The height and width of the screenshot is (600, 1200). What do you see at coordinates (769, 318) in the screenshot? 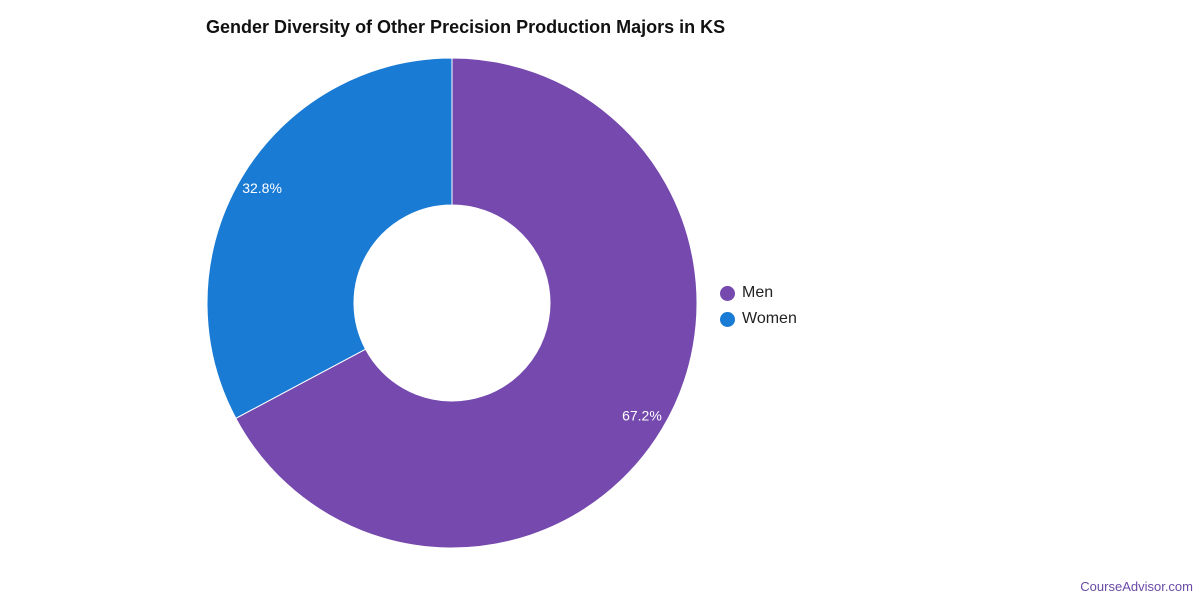
I see `legend-label-women: Women` at bounding box center [769, 318].